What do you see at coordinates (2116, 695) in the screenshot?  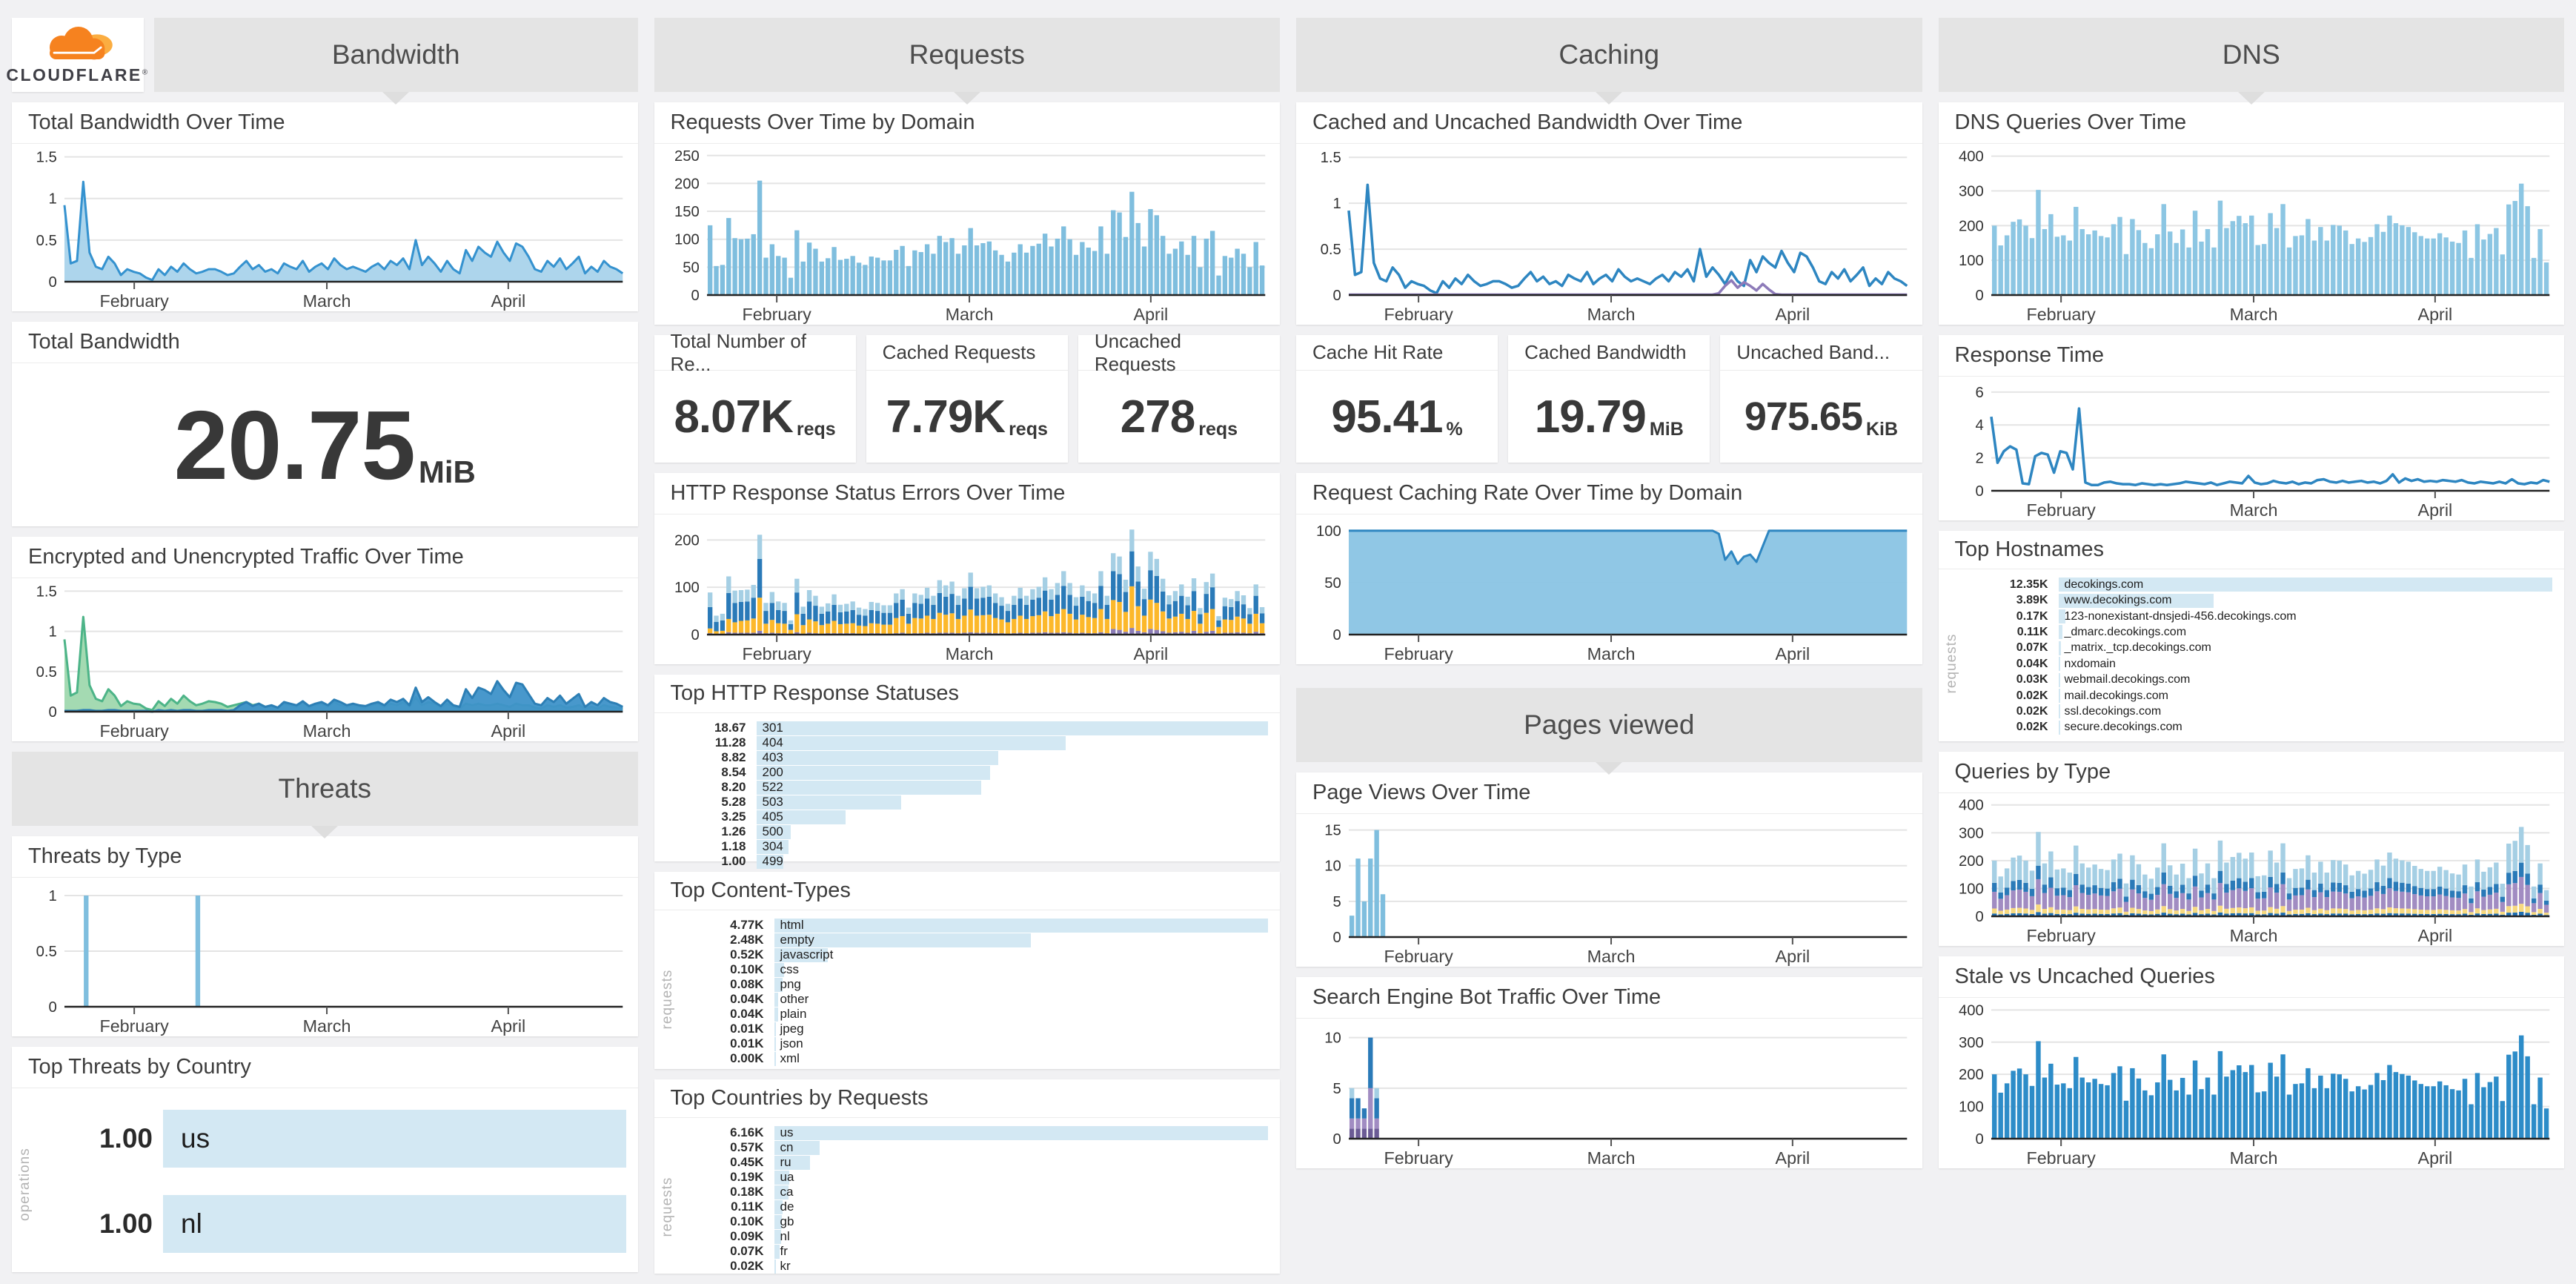 I see `list-item-label: mail.decokings.com` at bounding box center [2116, 695].